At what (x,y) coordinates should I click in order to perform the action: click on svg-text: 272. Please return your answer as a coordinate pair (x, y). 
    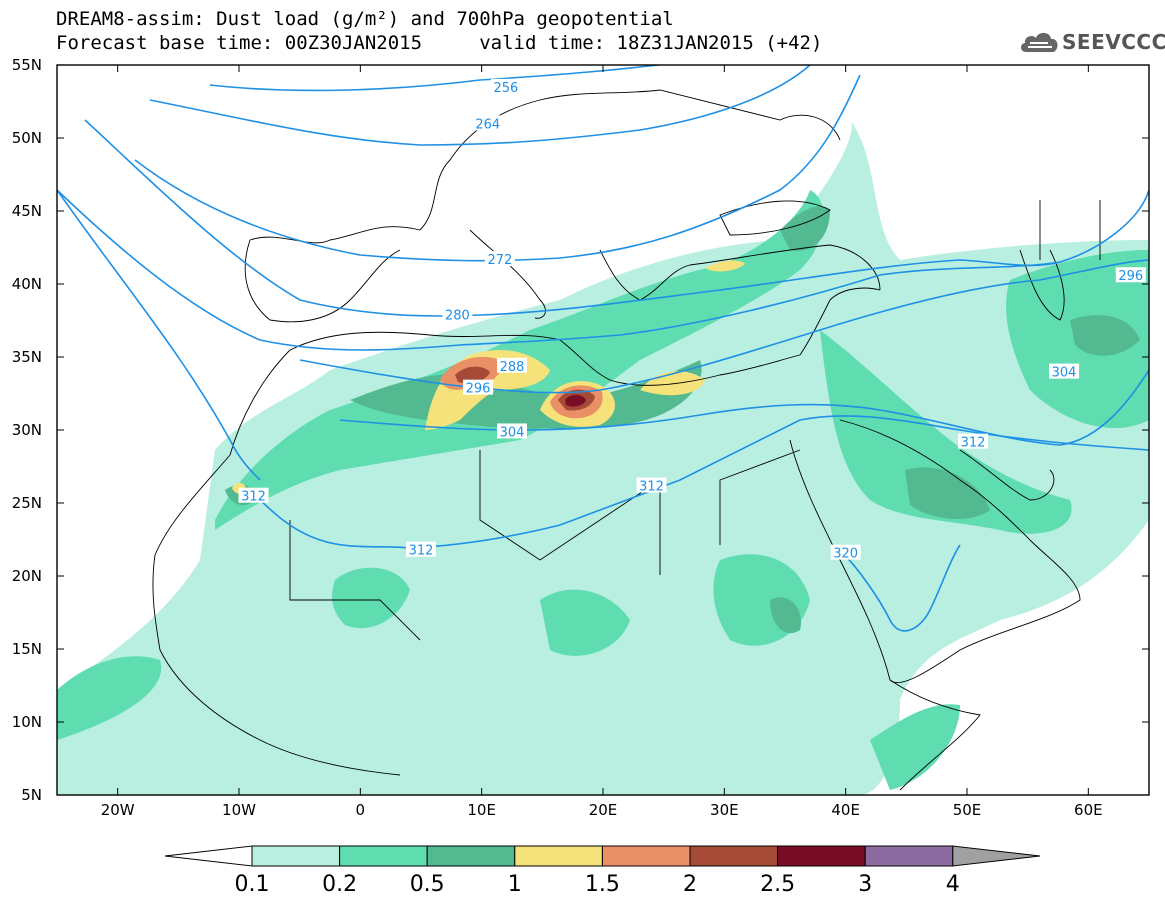
    Looking at the image, I should click on (499, 260).